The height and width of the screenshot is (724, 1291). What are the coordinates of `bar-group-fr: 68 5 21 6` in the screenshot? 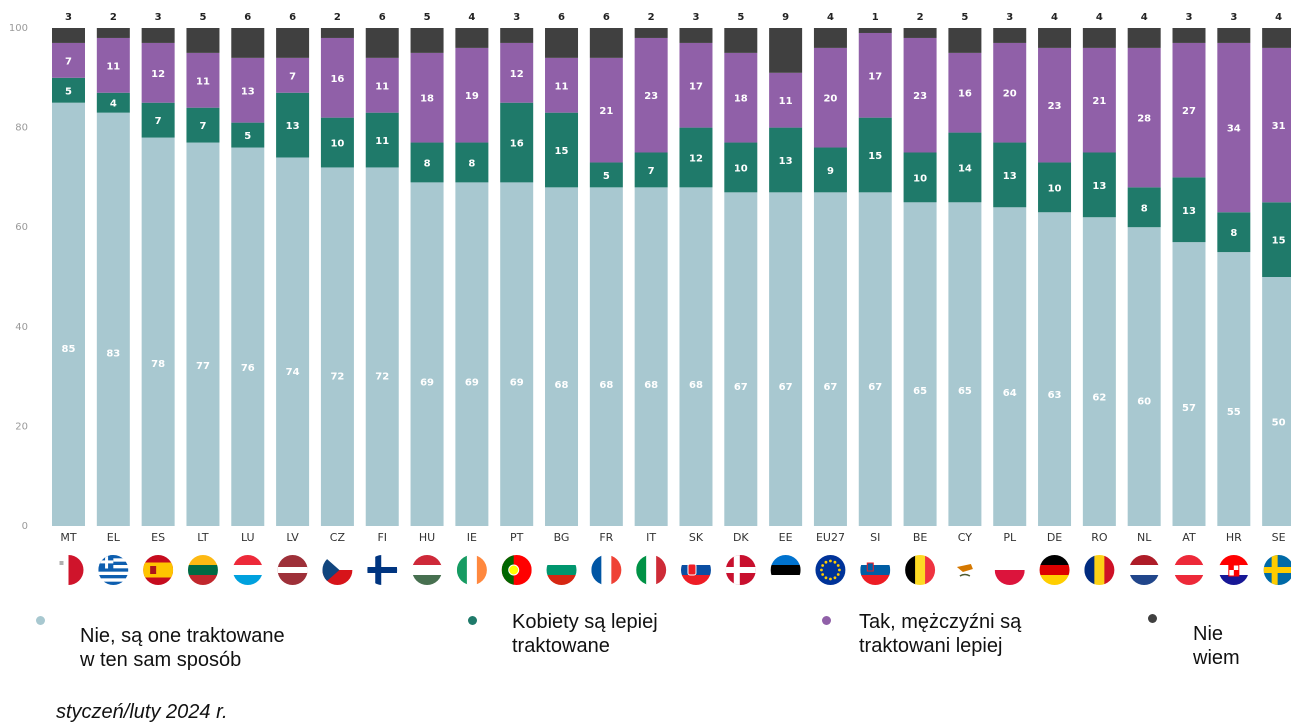 It's located at (606, 269).